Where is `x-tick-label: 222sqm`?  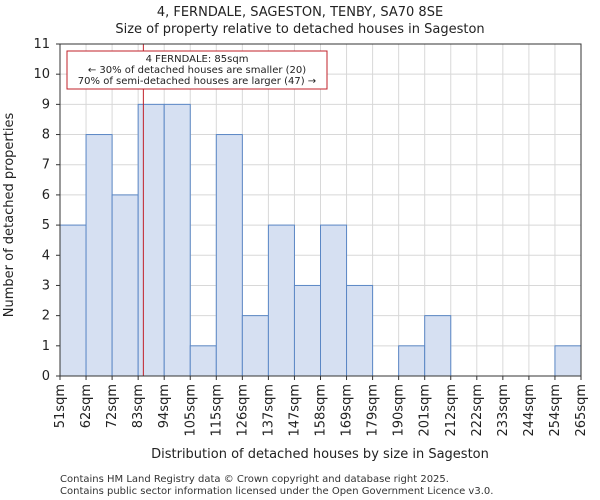 x-tick-label: 222sqm is located at coordinates (477, 410).